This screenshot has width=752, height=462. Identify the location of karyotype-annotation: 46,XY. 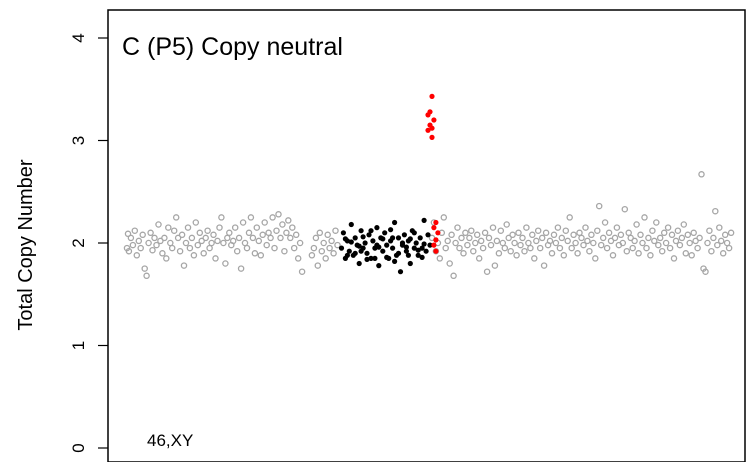
(170, 440).